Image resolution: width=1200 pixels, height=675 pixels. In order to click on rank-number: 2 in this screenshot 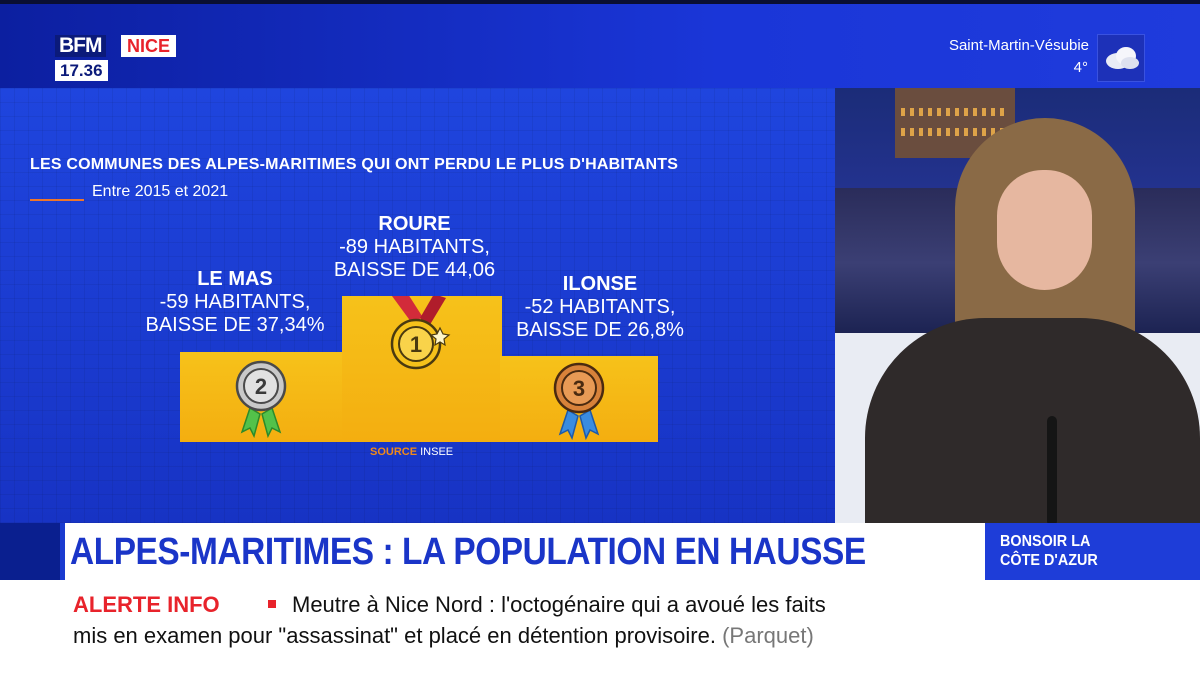, I will do `click(261, 386)`.